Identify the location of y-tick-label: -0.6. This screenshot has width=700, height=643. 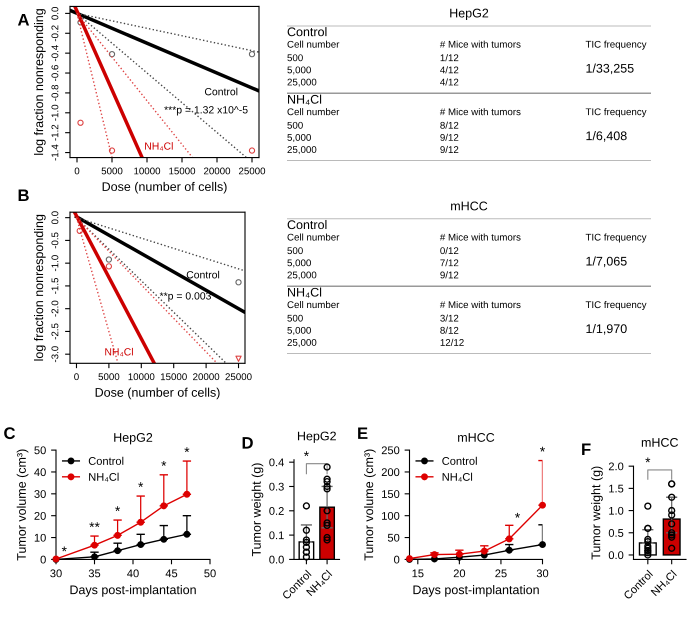
(54, 73).